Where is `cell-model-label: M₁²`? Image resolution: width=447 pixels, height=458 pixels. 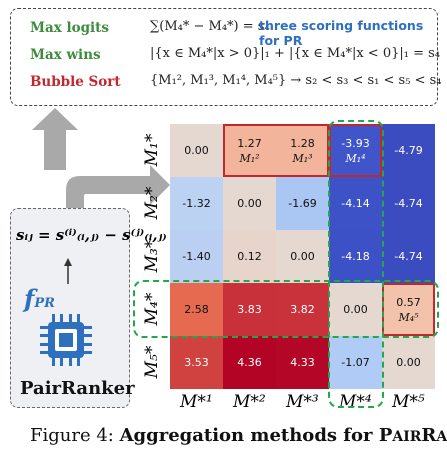 cell-model-label: M₁² is located at coordinates (249, 158).